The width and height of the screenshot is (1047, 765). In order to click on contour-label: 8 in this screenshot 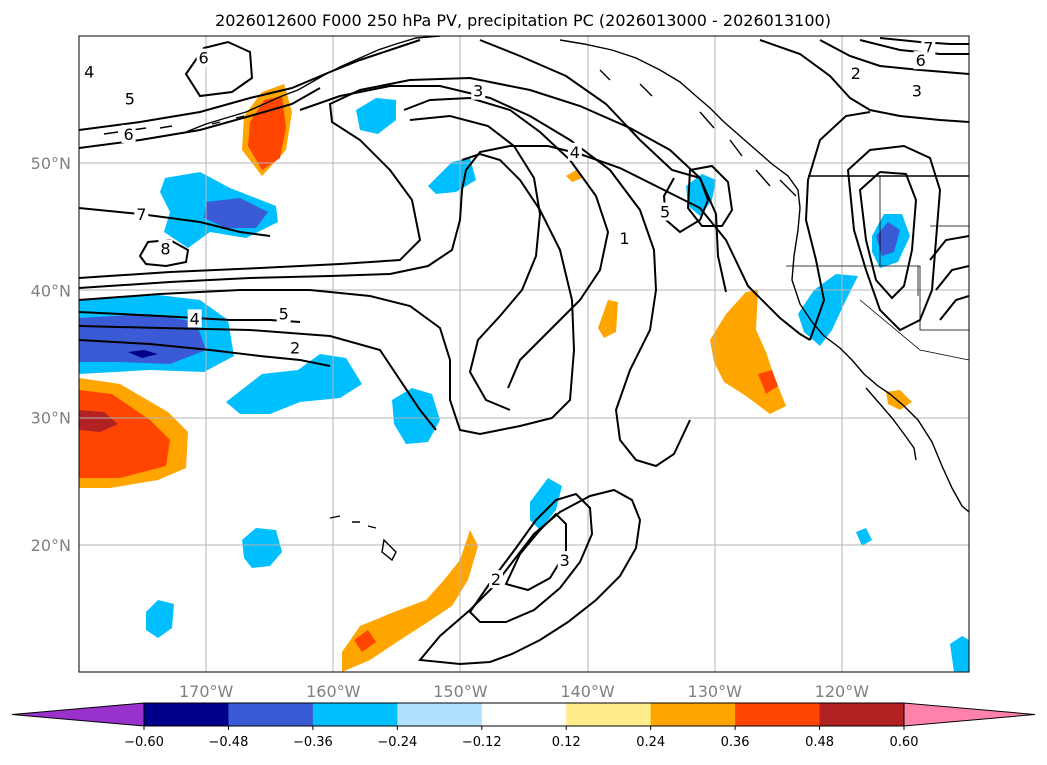, I will do `click(165, 248)`.